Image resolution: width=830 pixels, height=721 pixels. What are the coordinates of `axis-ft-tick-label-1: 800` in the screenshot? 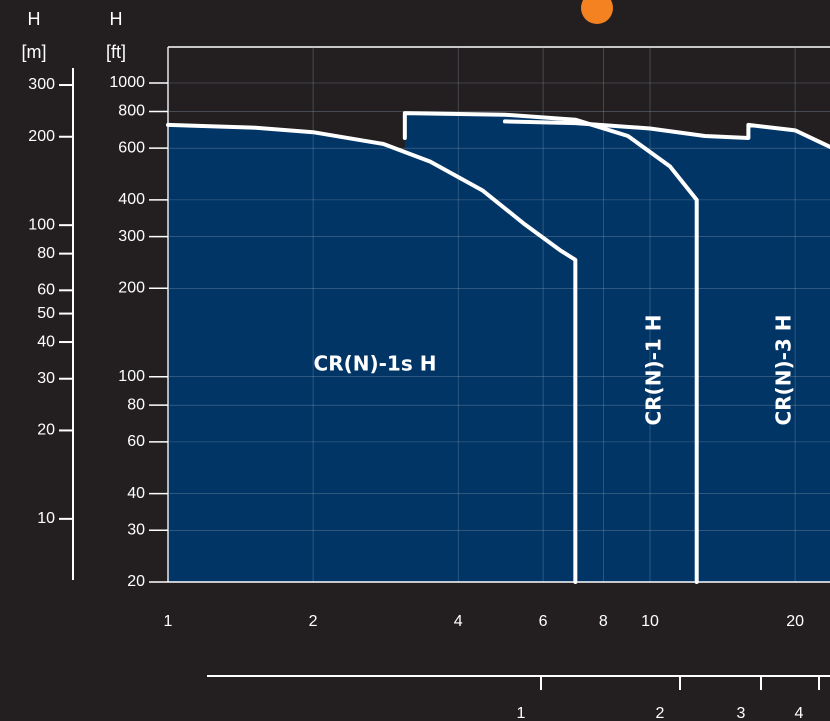 It's located at (131, 111).